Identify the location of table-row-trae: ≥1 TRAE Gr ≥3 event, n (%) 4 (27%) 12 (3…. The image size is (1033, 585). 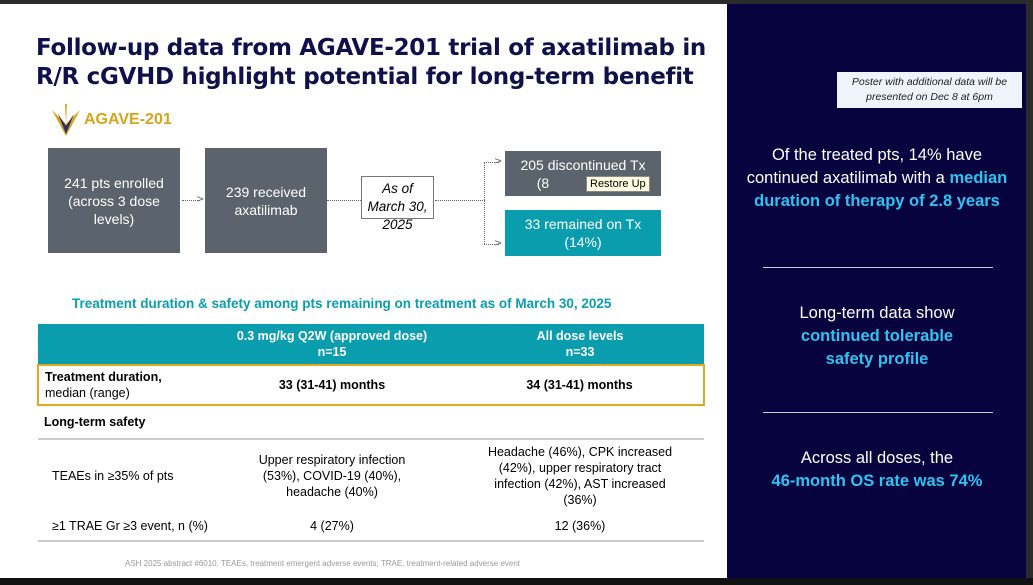
(371, 526).